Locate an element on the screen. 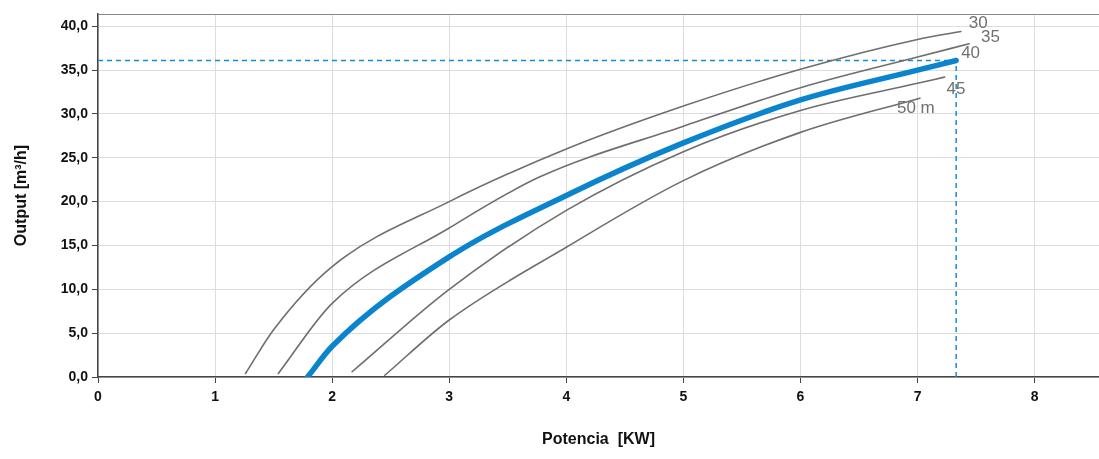 This screenshot has height=459, width=1099. x-tick-label: 7 is located at coordinates (917, 396).